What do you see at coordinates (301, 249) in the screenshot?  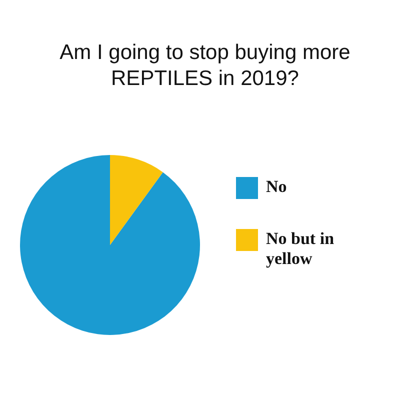 I see `legend-label: No but in yellow` at bounding box center [301, 249].